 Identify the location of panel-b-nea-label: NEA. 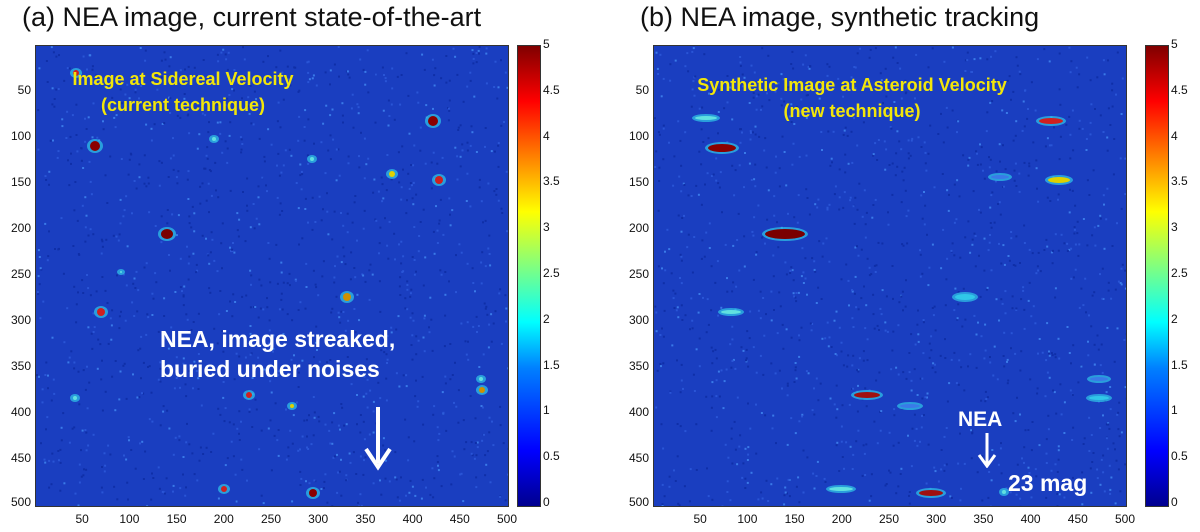
(980, 419).